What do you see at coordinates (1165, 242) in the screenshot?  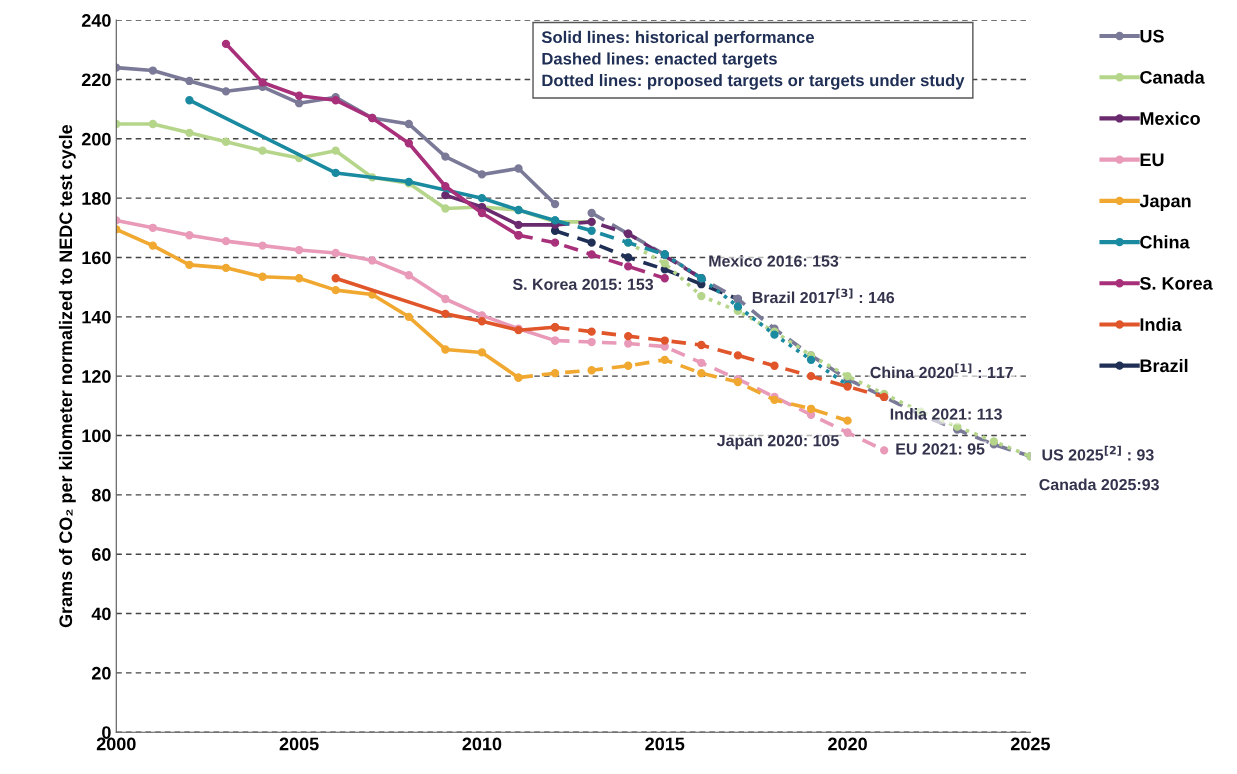 I see `legend-label: China` at bounding box center [1165, 242].